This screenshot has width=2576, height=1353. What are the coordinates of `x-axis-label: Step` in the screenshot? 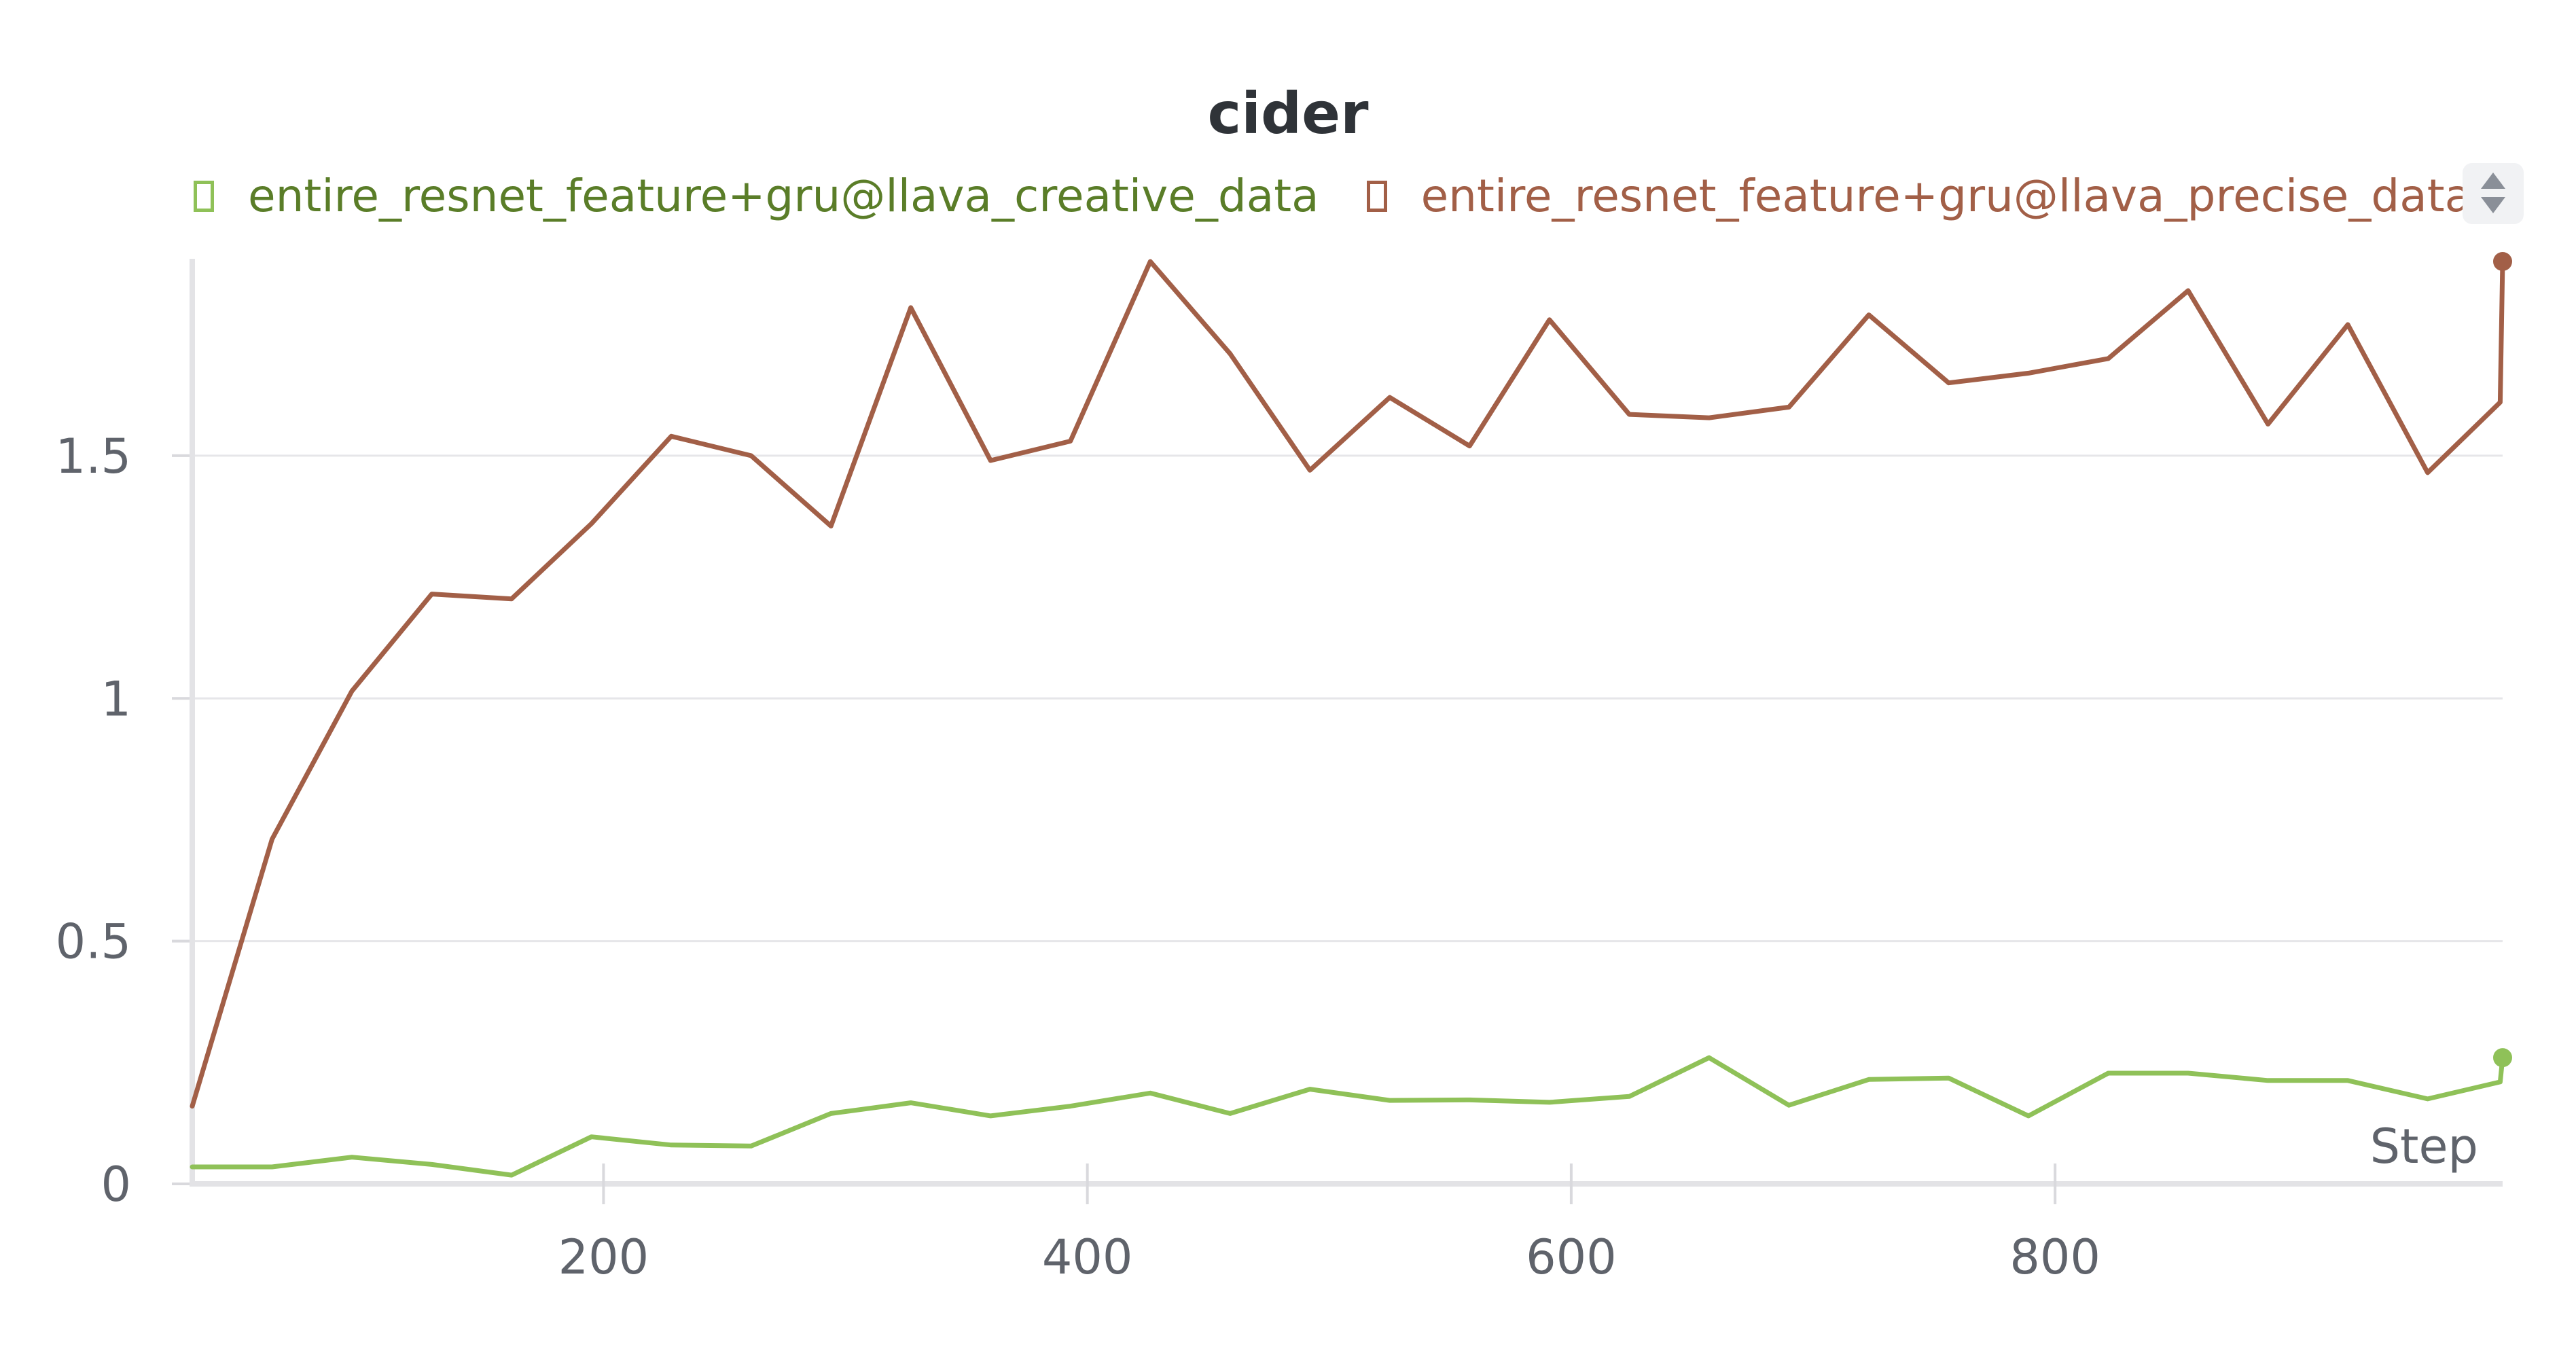 It's located at (2424, 1146).